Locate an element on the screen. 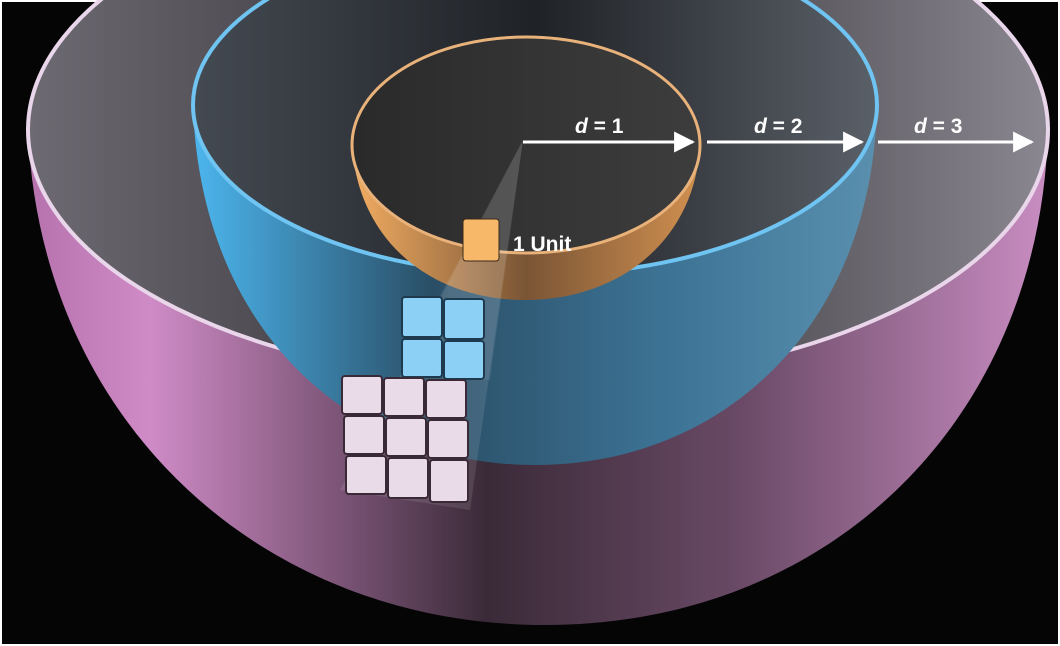  inner-shell-opening is located at coordinates (526, 145).